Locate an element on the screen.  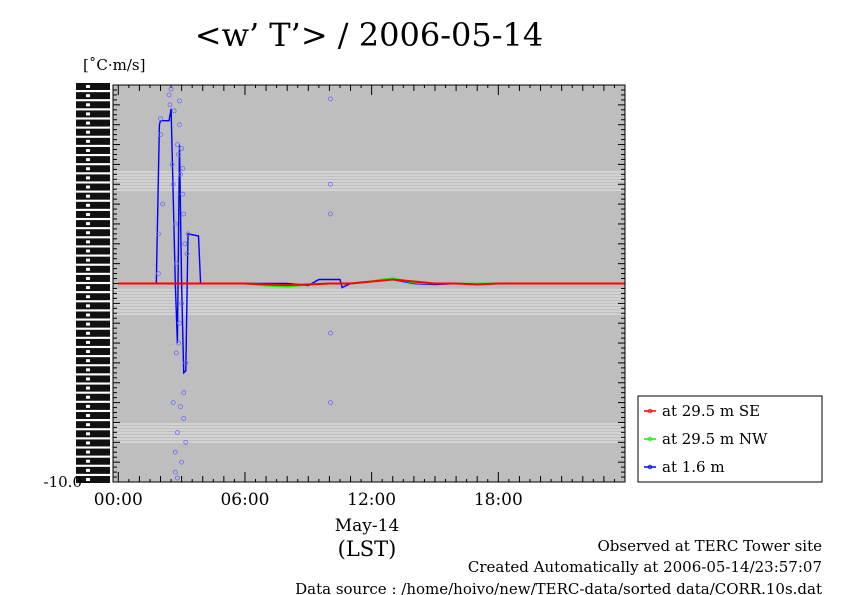
x-tick-label: 12:00 is located at coordinates (371, 500).